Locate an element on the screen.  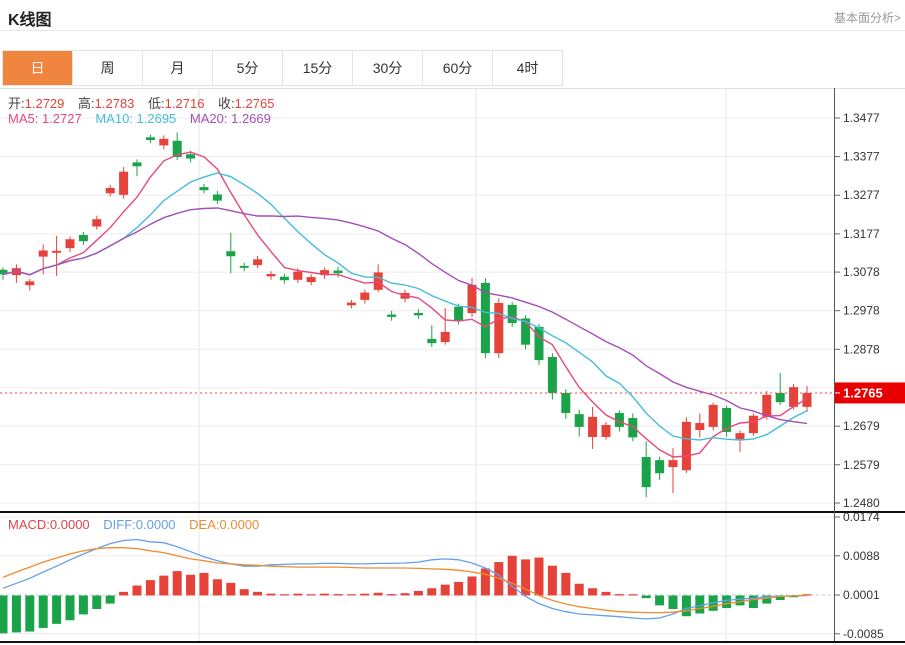
open-label: 开: is located at coordinates (16, 103).